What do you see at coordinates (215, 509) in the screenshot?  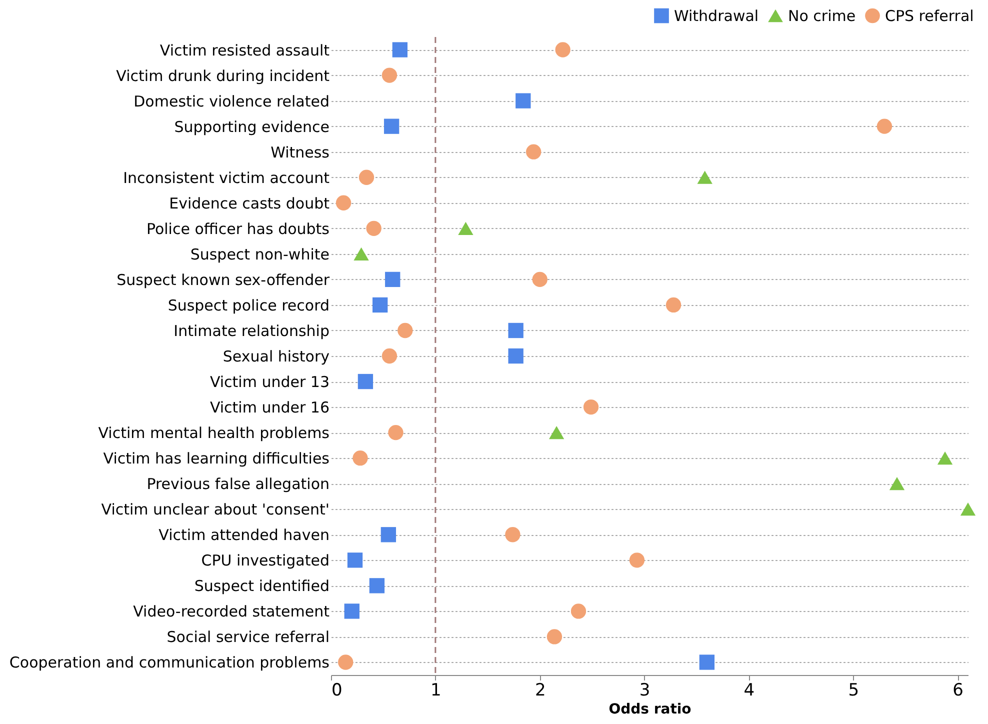 I see `y-tick-label: Victim unclear about 'consent'` at bounding box center [215, 509].